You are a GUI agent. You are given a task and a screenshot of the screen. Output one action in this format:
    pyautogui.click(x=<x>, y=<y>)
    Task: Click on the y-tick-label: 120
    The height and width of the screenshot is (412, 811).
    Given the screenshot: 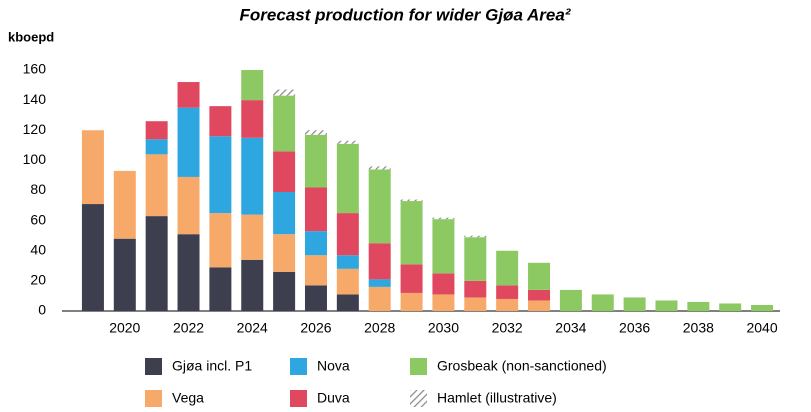 What is the action you would take?
    pyautogui.click(x=35, y=129)
    